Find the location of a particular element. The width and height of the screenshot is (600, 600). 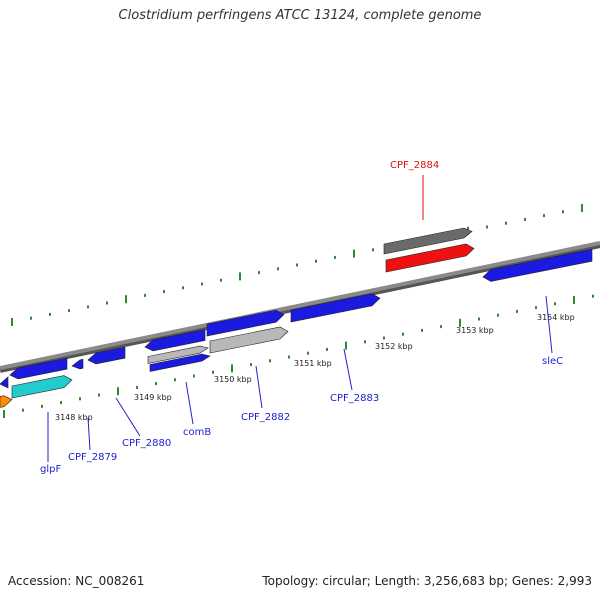

gene-label-cpf-2880: CPF_2880 is located at coordinates (146, 443).